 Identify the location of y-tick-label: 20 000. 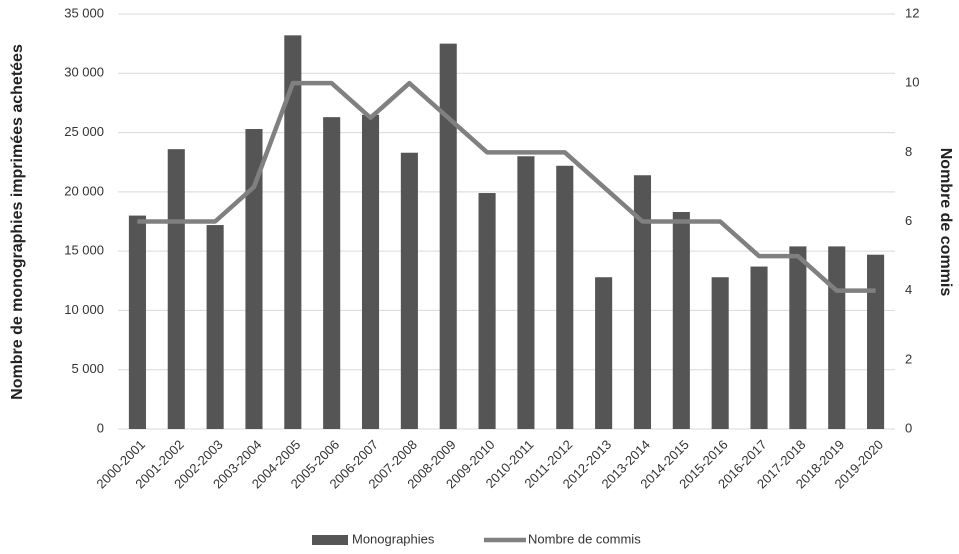
(84, 190).